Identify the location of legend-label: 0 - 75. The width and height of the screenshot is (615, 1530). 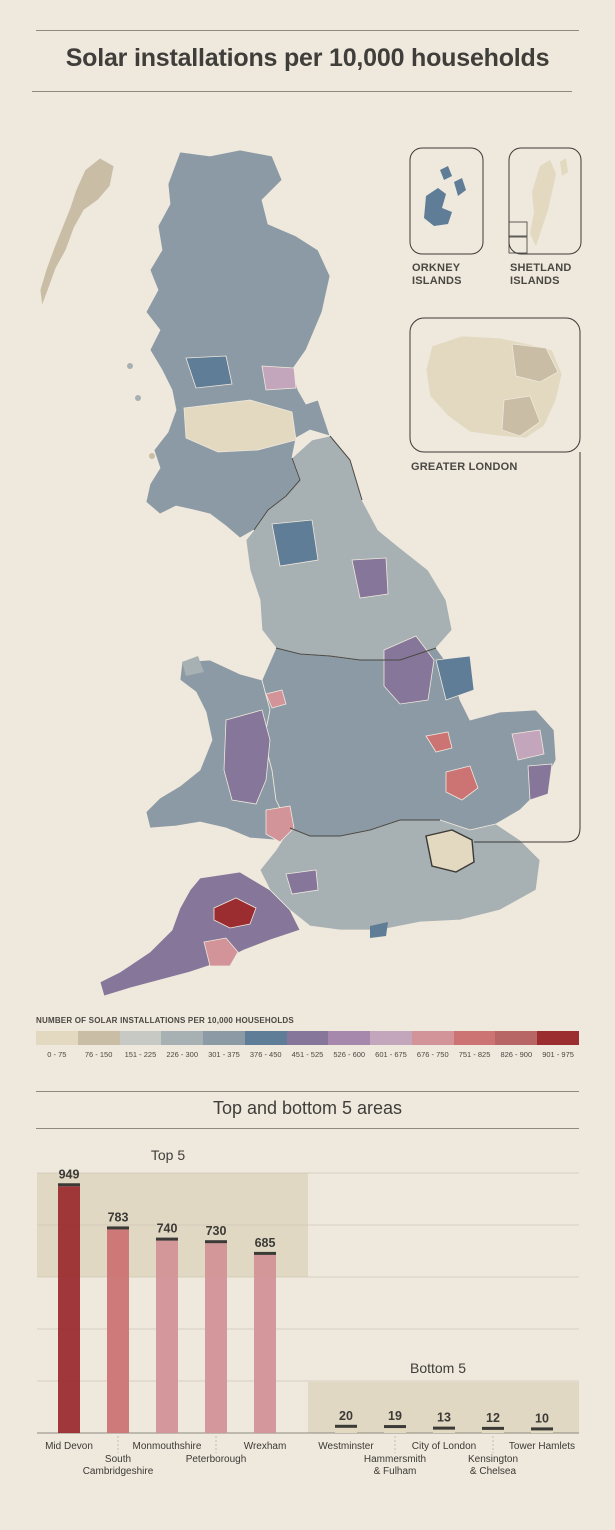
(57, 1054).